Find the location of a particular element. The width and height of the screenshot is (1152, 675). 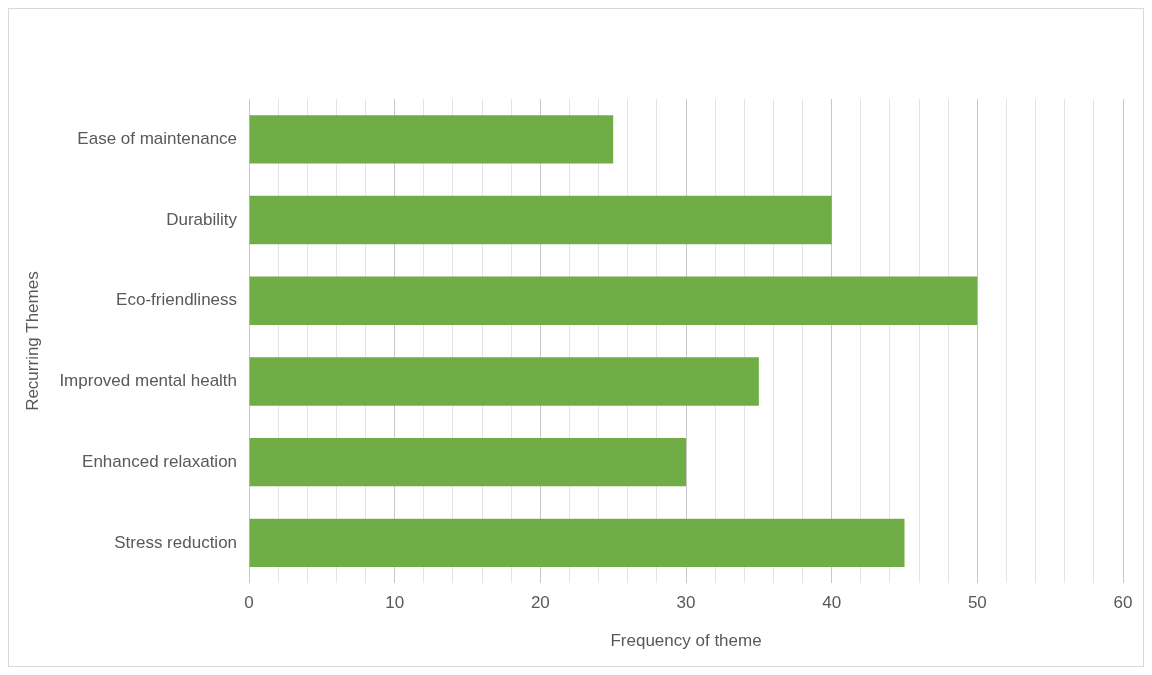

x-tick-label: 20 is located at coordinates (540, 603).